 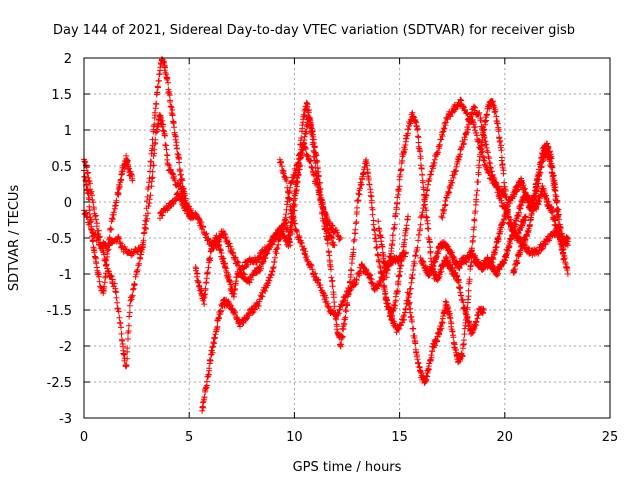 What do you see at coordinates (505, 437) in the screenshot?
I see `x-tick-label: 20` at bounding box center [505, 437].